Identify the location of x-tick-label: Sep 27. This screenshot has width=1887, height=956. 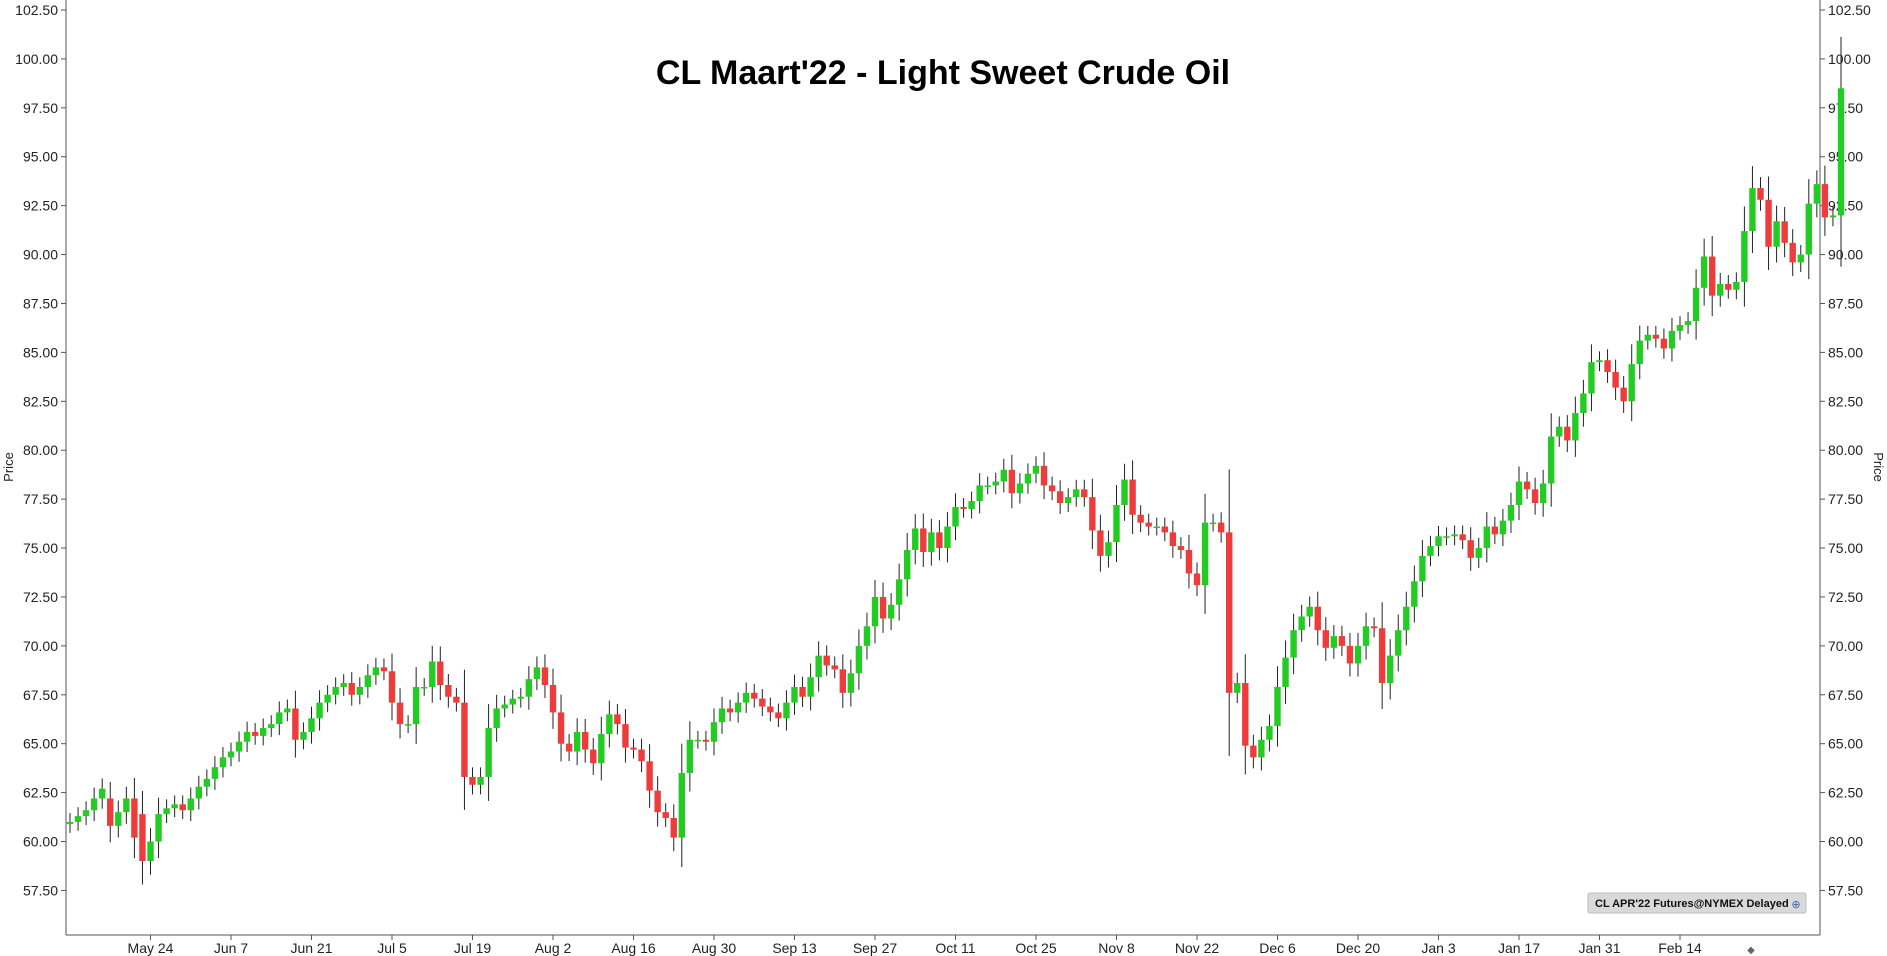
(875, 948).